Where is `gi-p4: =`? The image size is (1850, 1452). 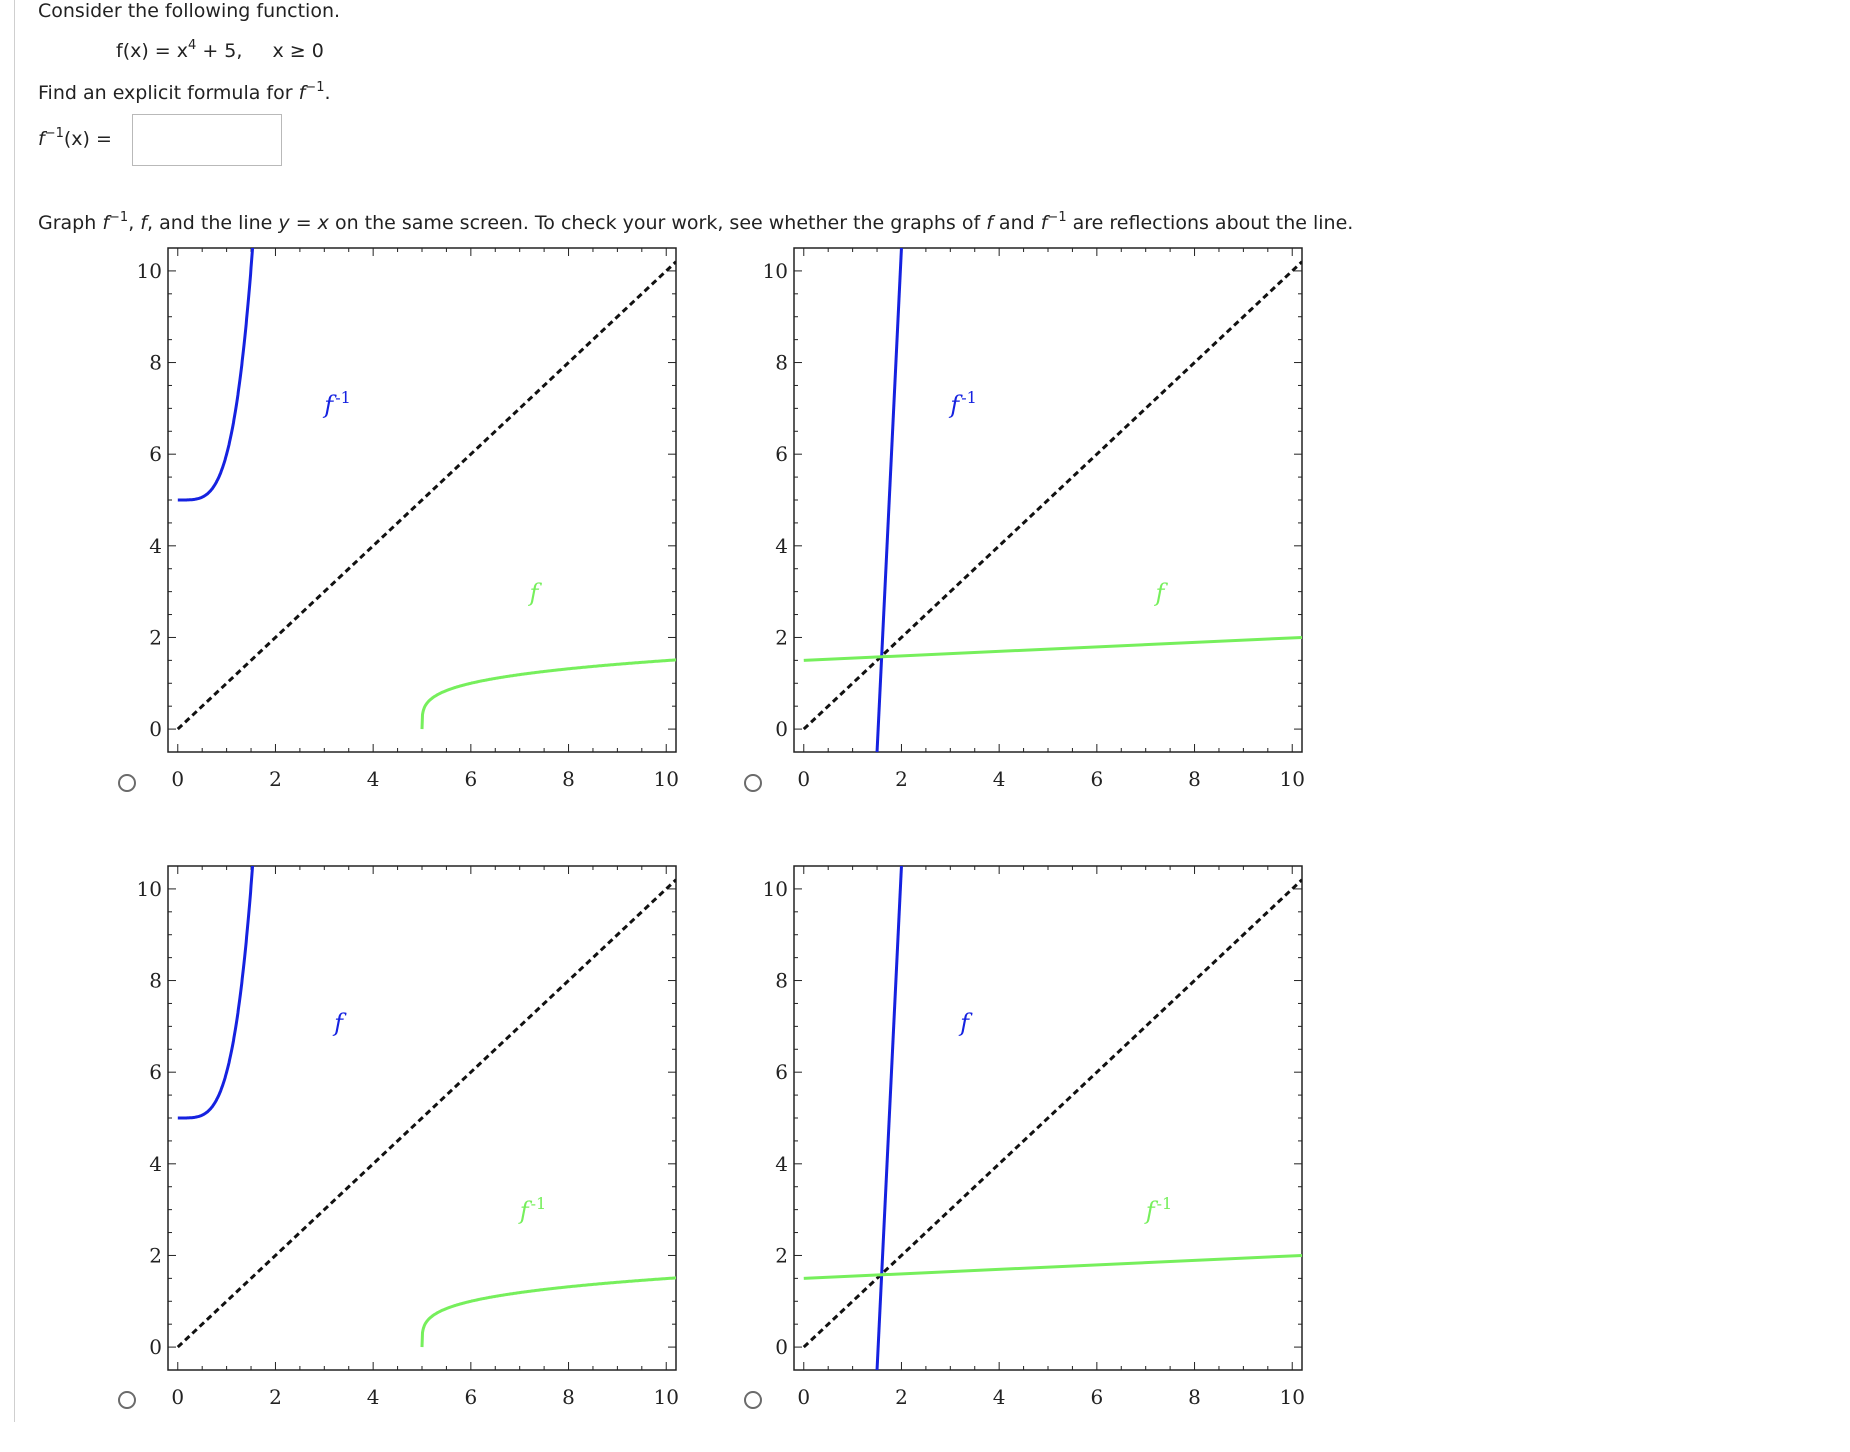
gi-p4: = is located at coordinates (303, 223).